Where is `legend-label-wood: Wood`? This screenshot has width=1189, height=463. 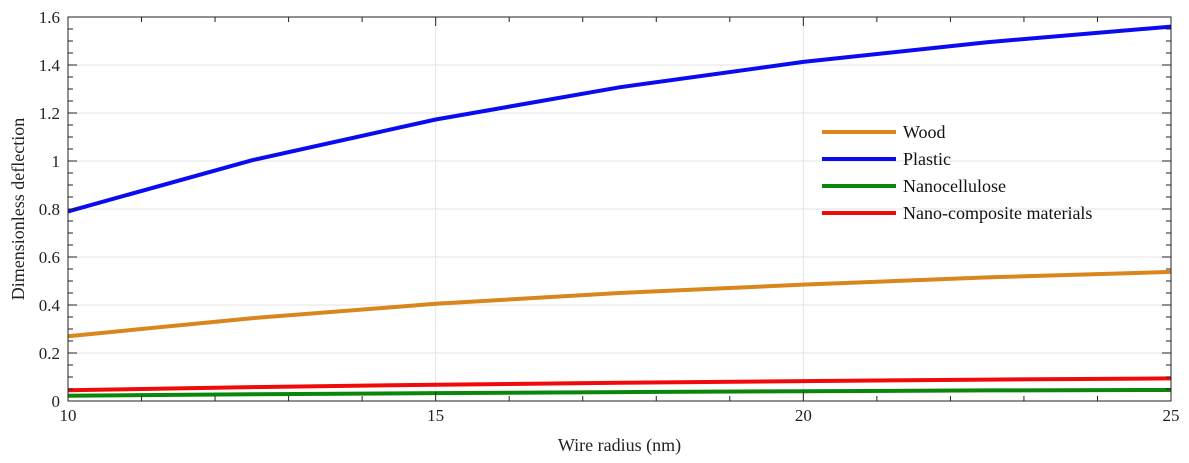 legend-label-wood: Wood is located at coordinates (924, 132).